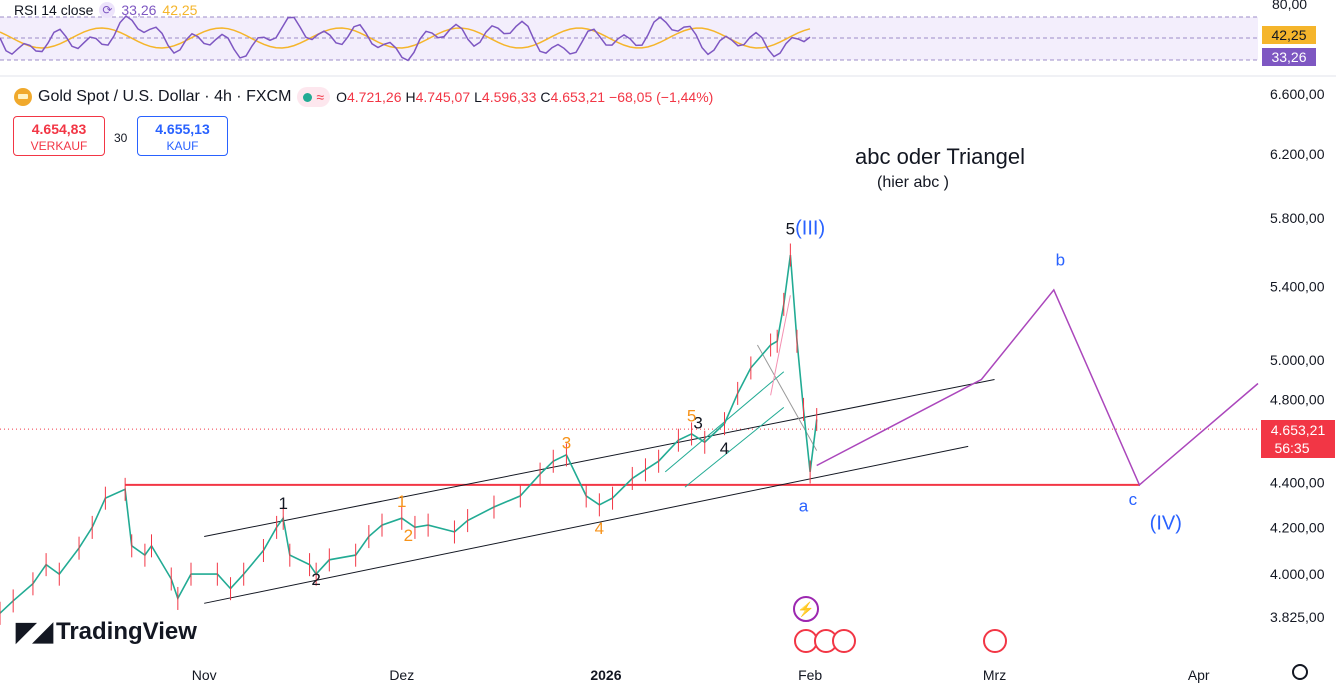  I want to click on market-open-icon, so click(308, 97).